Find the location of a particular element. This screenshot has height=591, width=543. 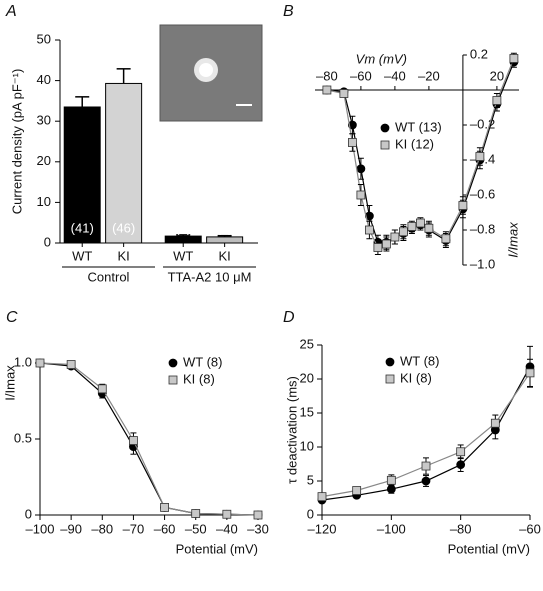

n-label: (46) is located at coordinates (123, 227).